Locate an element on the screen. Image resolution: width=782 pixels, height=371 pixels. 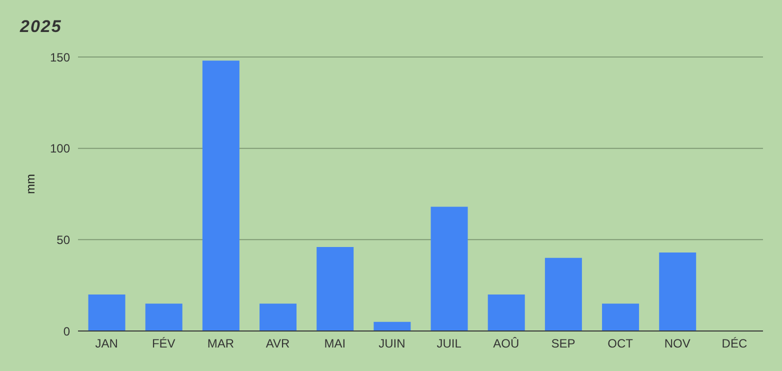
x-tick-label: OCT is located at coordinates (621, 343).